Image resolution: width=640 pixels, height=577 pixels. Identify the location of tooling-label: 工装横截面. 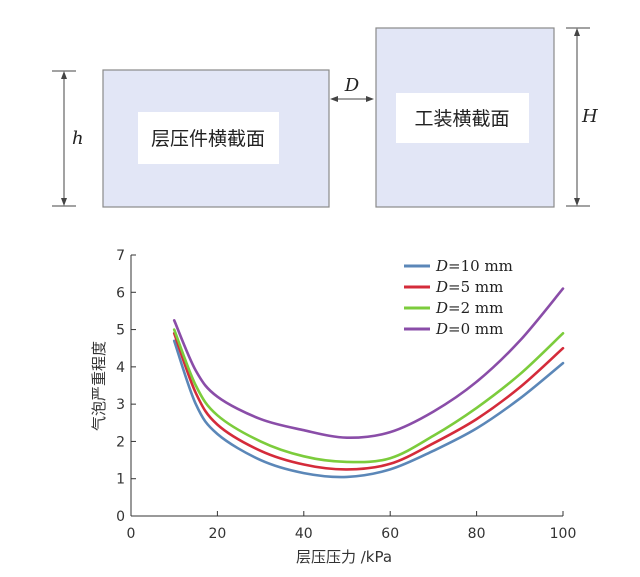
(461, 119).